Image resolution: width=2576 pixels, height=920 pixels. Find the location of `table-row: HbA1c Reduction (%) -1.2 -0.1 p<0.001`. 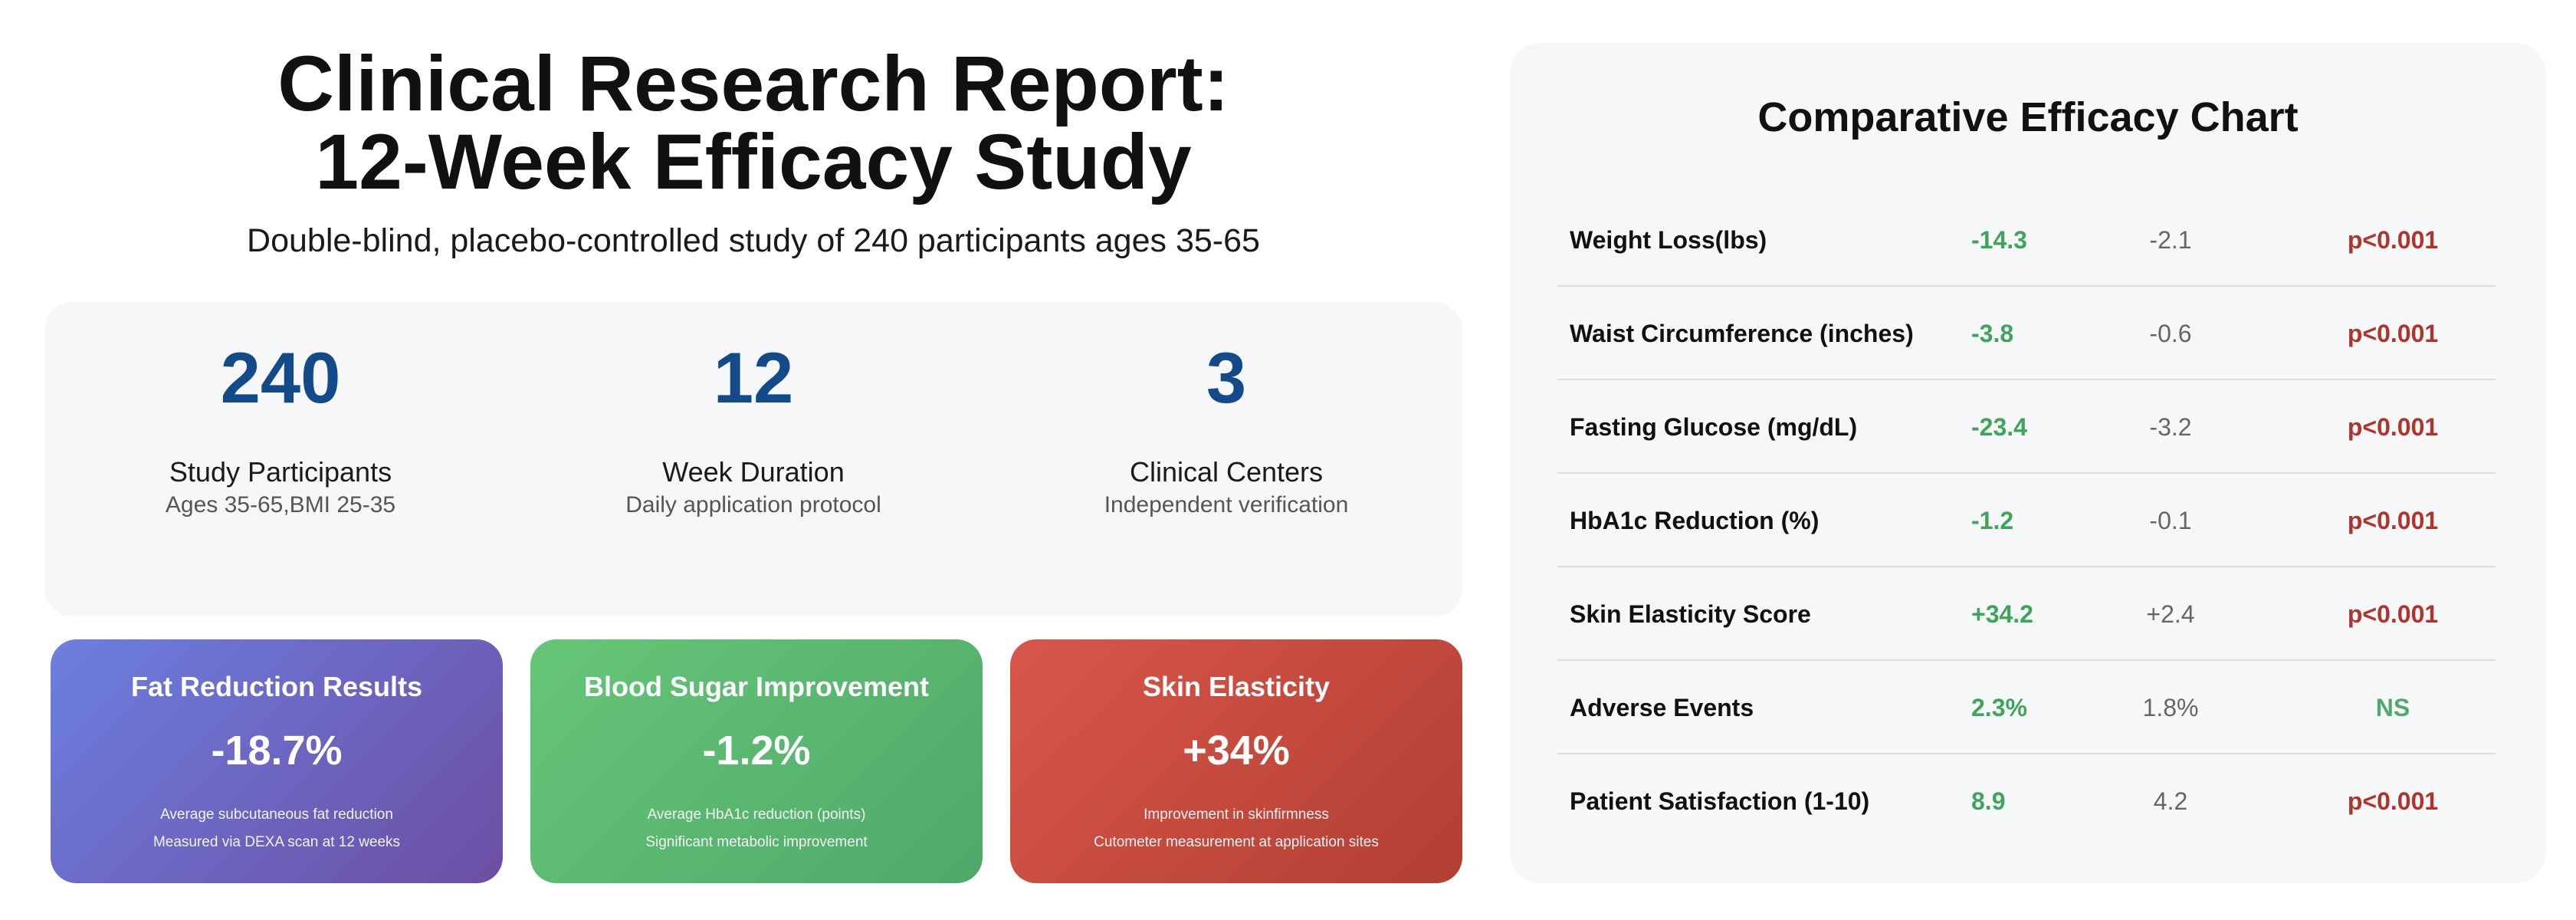

table-row: HbA1c Reduction (%) -1.2 -0.1 p<0.001 is located at coordinates (2026, 520).